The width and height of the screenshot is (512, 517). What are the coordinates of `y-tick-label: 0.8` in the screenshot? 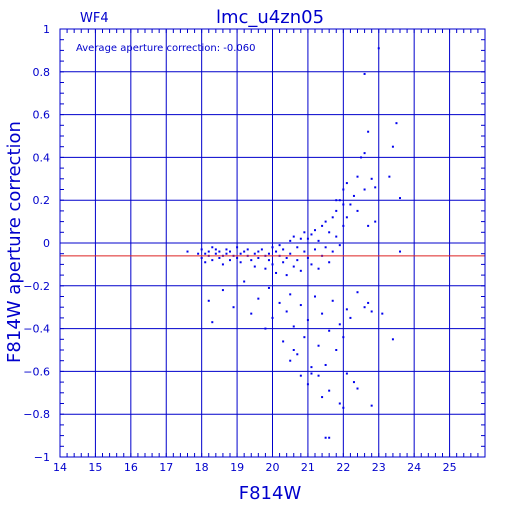 It's located at (42, 72).